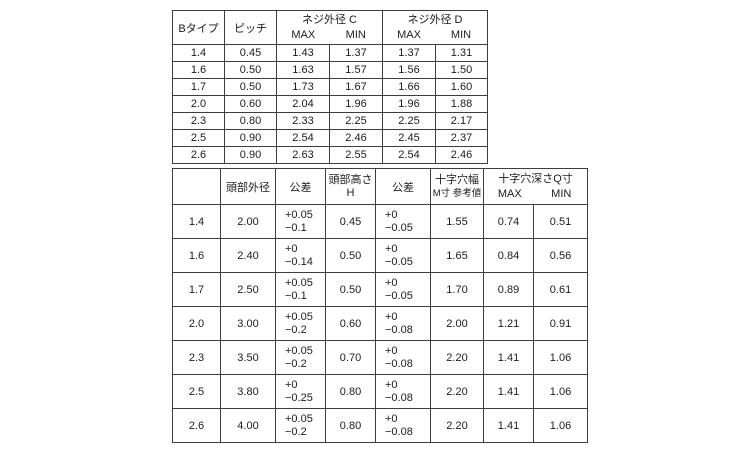 This screenshot has height=450, width=750. Describe the element at coordinates (535, 186) in the screenshot. I see `header-cross-depth: 十字穴深さQ寸 MAX MIN` at that location.